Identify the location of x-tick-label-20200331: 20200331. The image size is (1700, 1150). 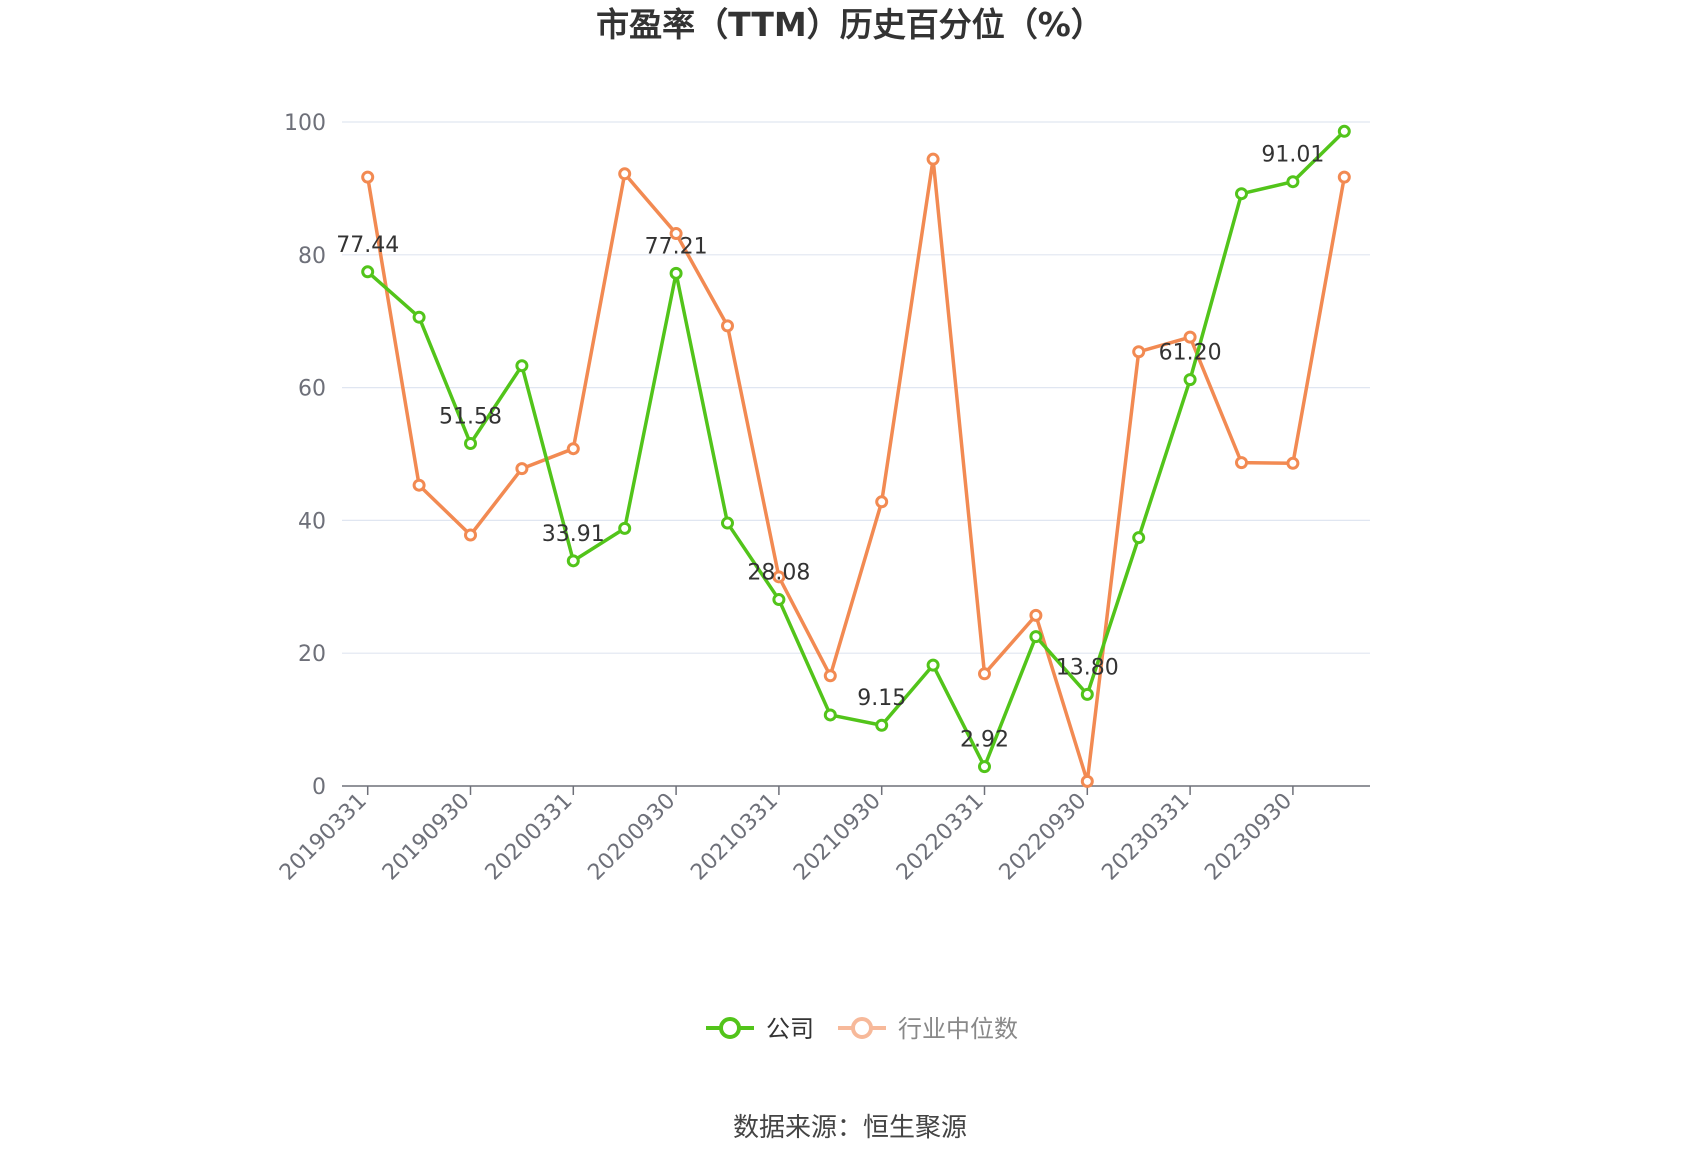
(529, 837).